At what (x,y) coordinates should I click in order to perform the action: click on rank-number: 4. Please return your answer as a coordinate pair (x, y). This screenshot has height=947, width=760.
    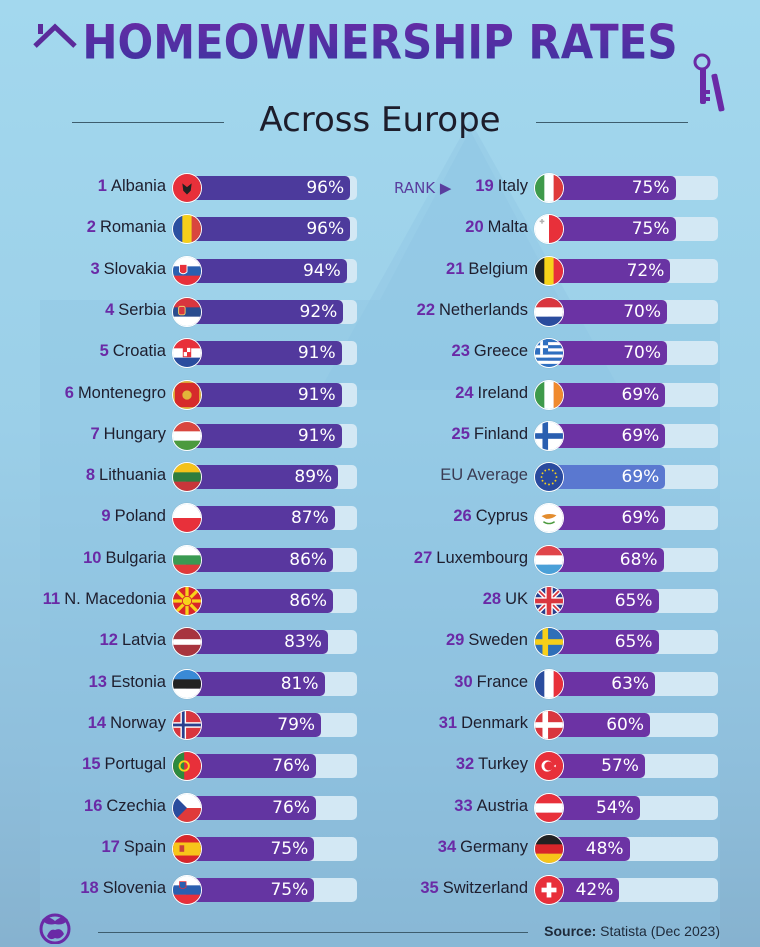
    Looking at the image, I should click on (110, 309).